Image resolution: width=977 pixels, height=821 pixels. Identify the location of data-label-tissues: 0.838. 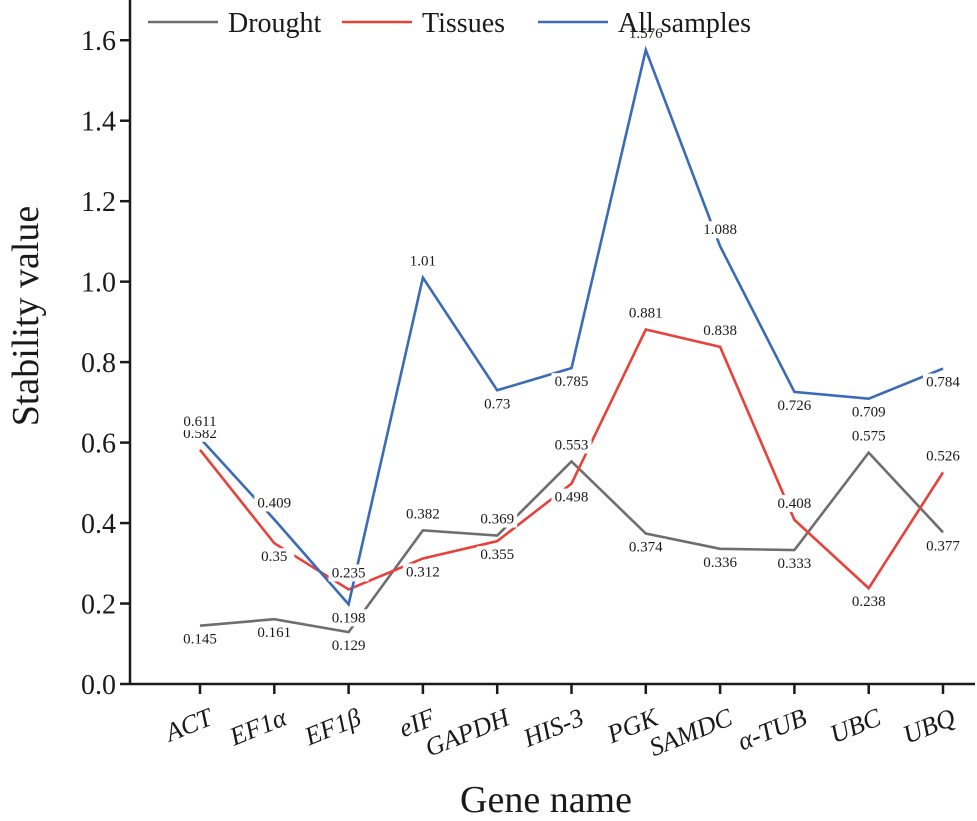
(720, 331).